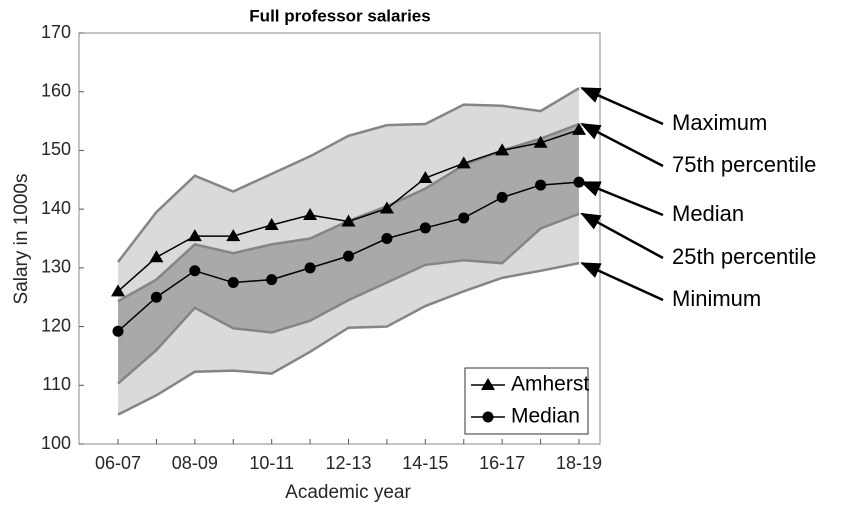  Describe the element at coordinates (195, 463) in the screenshot. I see `x-tick-label: 08-09` at that location.